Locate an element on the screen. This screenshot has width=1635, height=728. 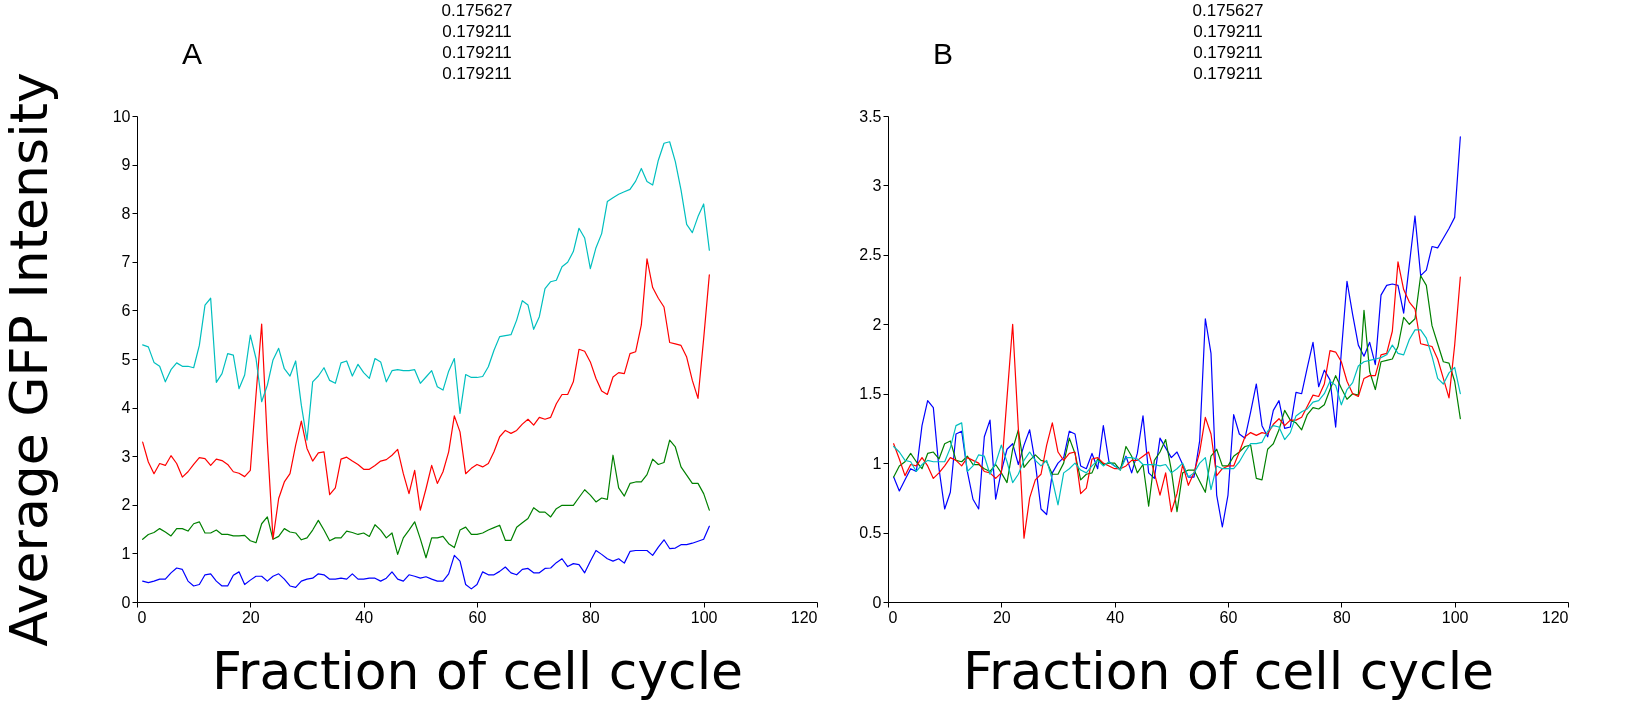
y-axis-title: Average GFP Intensity is located at coordinates (29, 359).